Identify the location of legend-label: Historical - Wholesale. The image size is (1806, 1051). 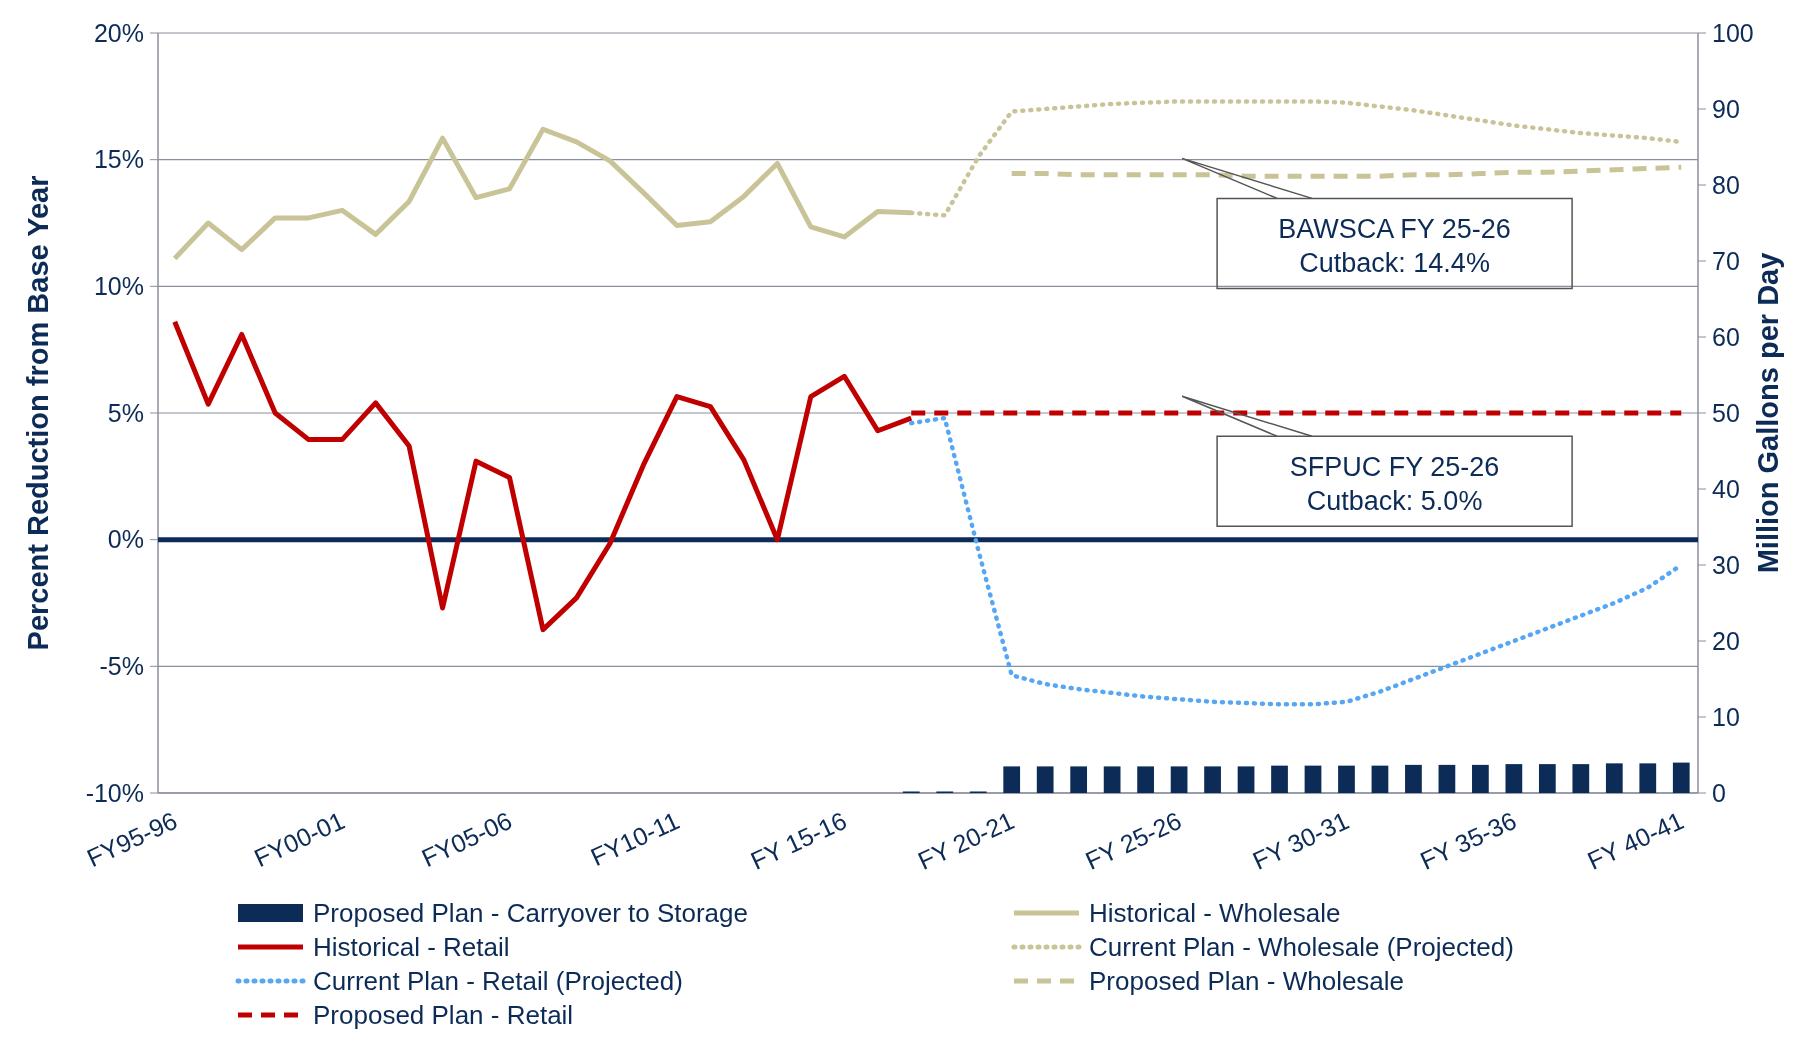
(1215, 913).